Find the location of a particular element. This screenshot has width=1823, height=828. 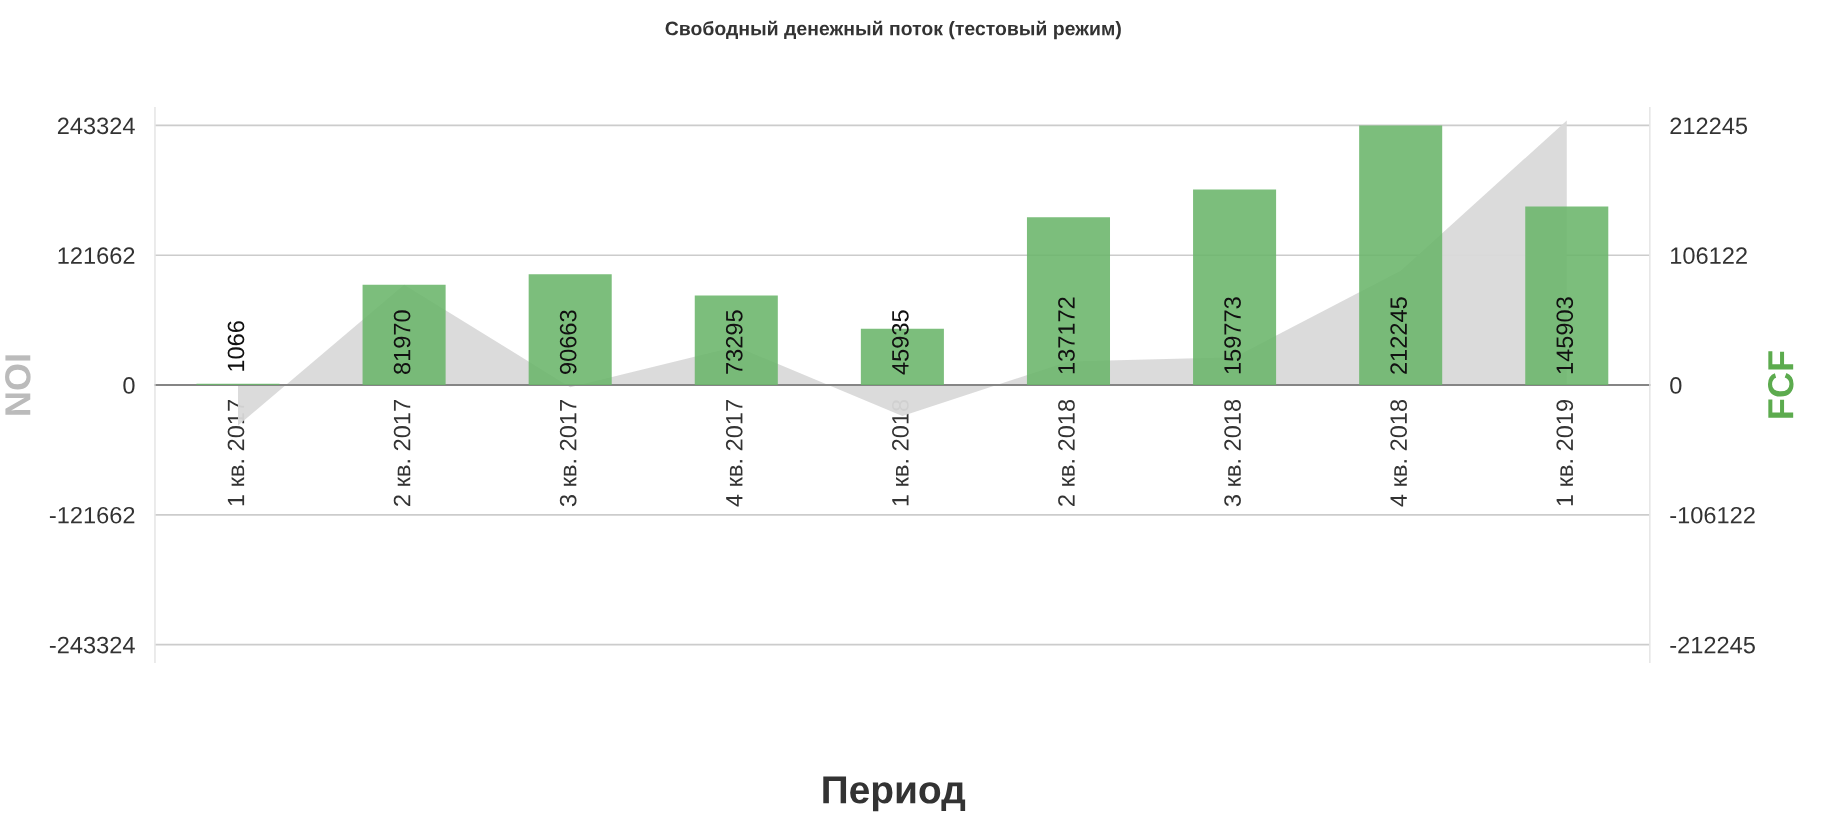

x-axis-title: Период is located at coordinates (894, 794).